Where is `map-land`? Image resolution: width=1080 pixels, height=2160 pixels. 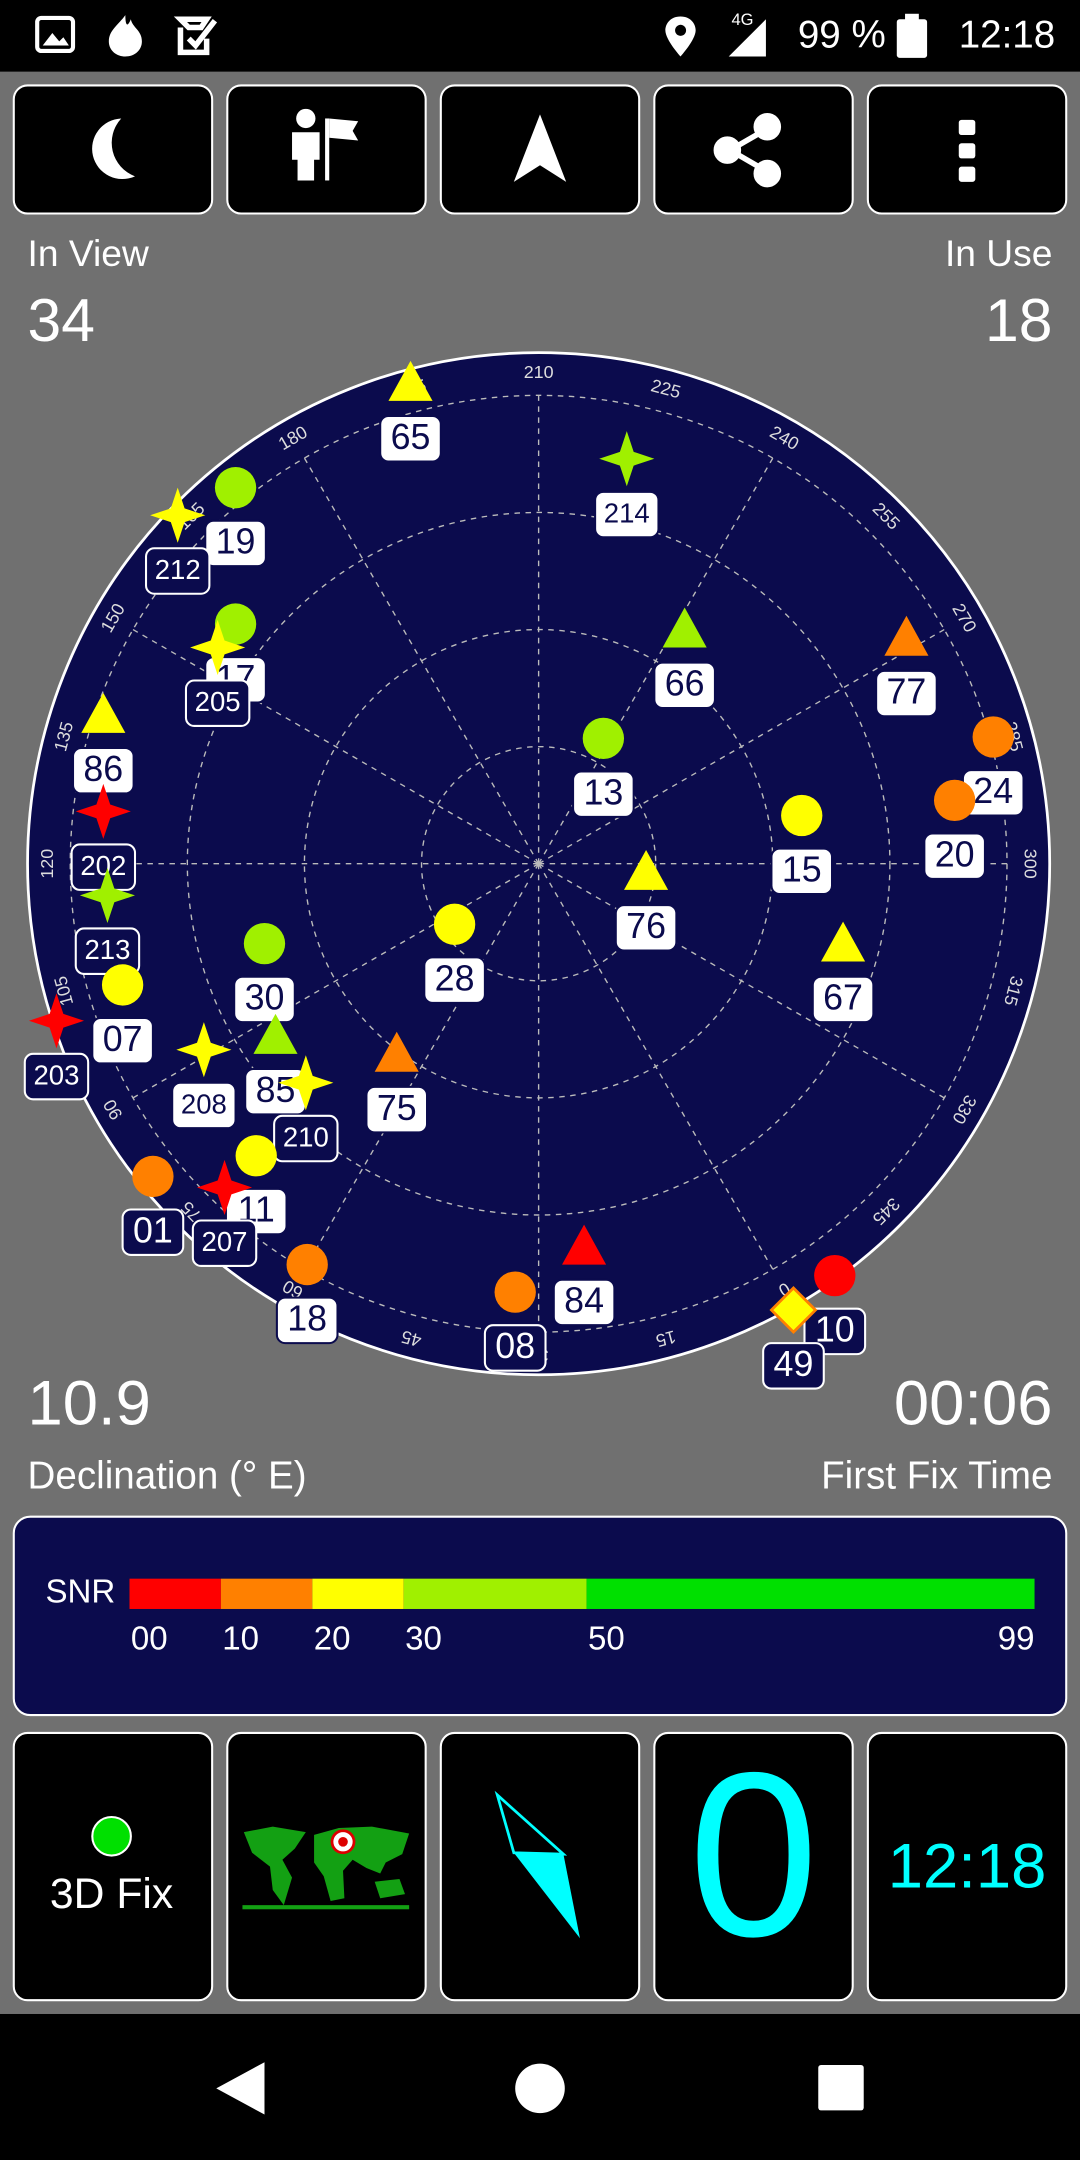
map-land is located at coordinates (389, 1888).